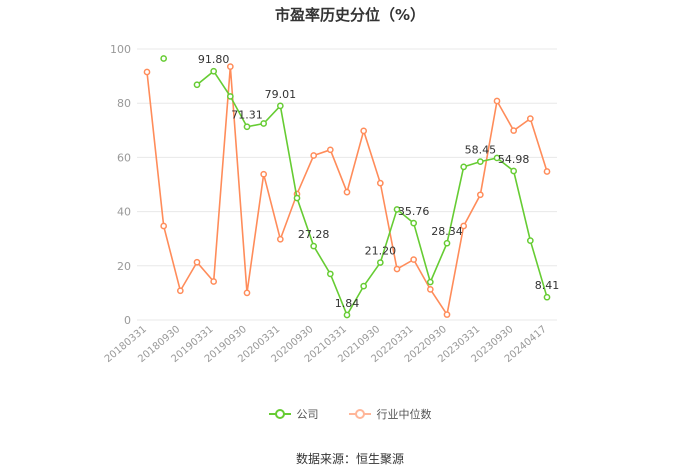  I want to click on y-tick-label-80: 80, so click(124, 103).